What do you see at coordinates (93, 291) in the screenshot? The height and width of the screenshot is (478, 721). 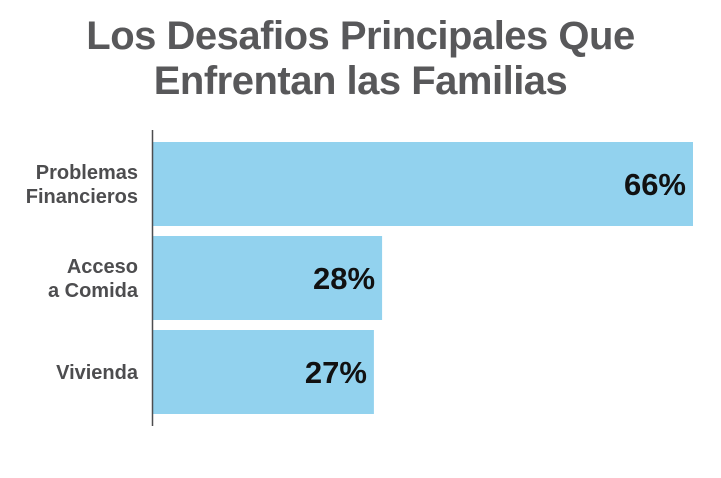 I see `category-label-line: a Comida` at bounding box center [93, 291].